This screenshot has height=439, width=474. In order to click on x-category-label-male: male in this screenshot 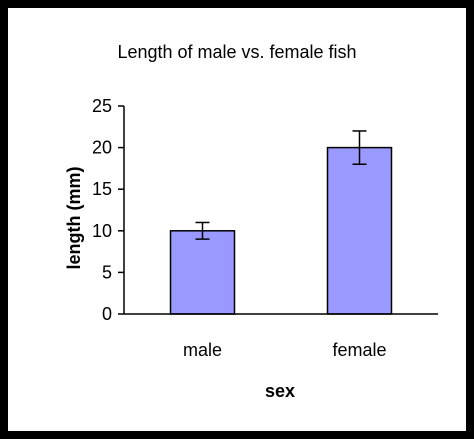, I will do `click(202, 350)`.